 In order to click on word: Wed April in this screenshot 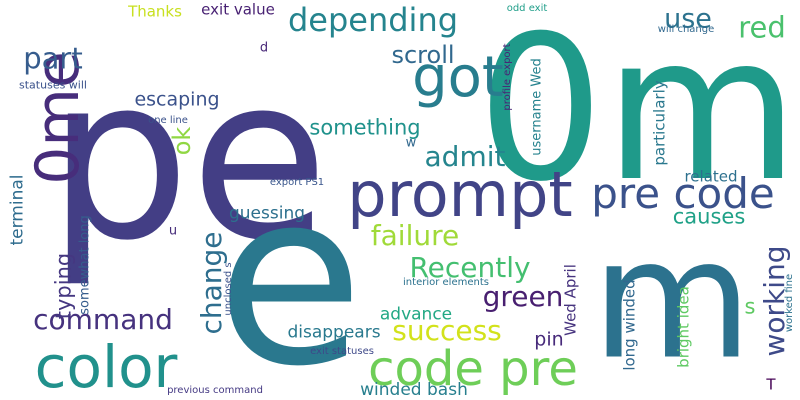, I will do `click(570, 300)`.